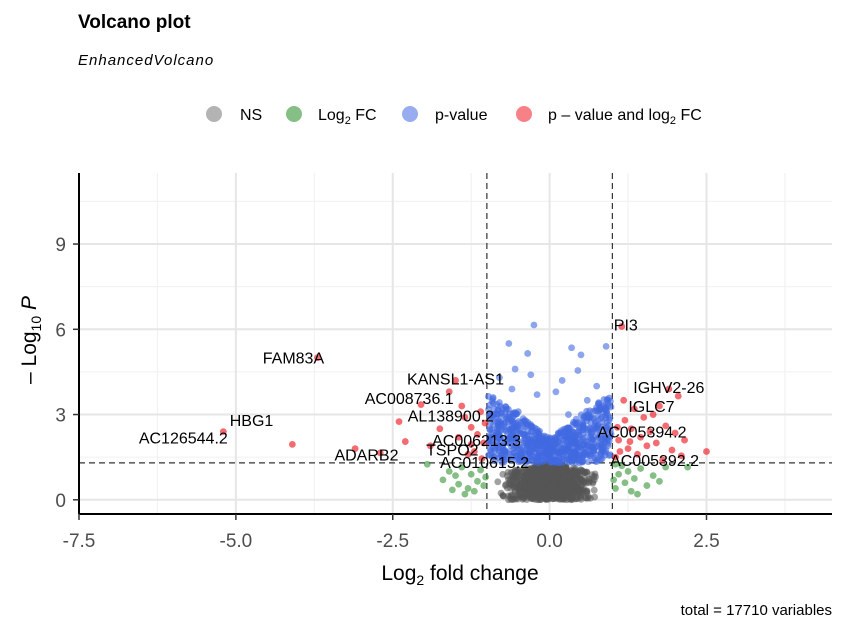 This screenshot has height=637, width=850. What do you see at coordinates (409, 399) in the screenshot?
I see `gene-label: AC008736.1` at bounding box center [409, 399].